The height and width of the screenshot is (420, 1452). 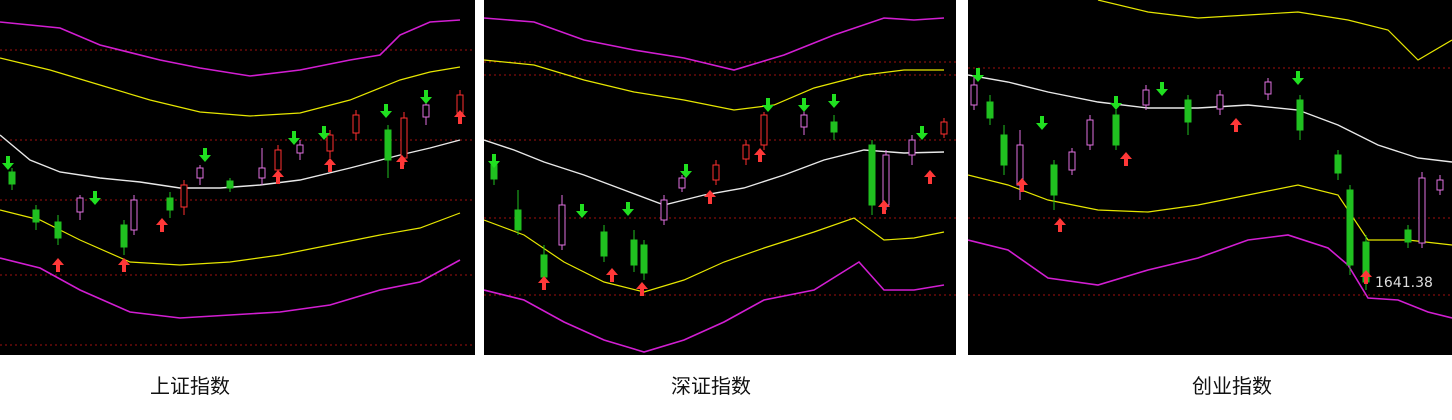 What do you see at coordinates (711, 386) in the screenshot?
I see `panel-caption: 深证指数` at bounding box center [711, 386].